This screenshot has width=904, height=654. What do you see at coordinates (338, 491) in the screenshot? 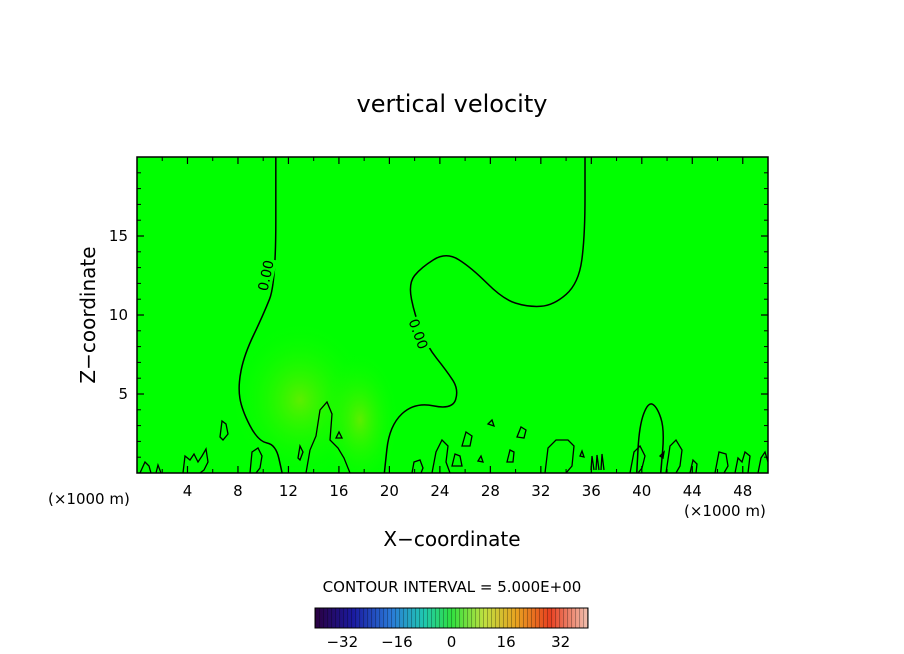
I see `x-tick-label: 16` at bounding box center [338, 491].